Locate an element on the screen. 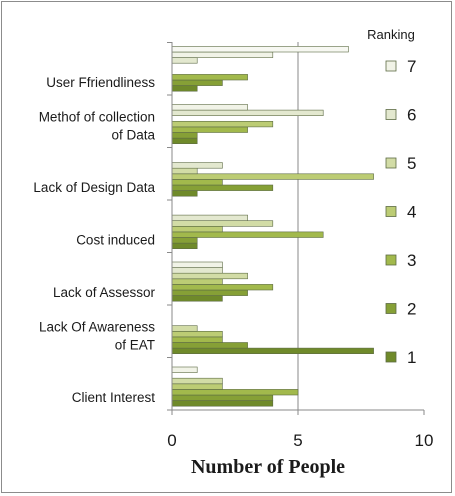 Image resolution: width=455 pixels, height=496 pixels. legend-label-4: 4 is located at coordinates (411, 212).